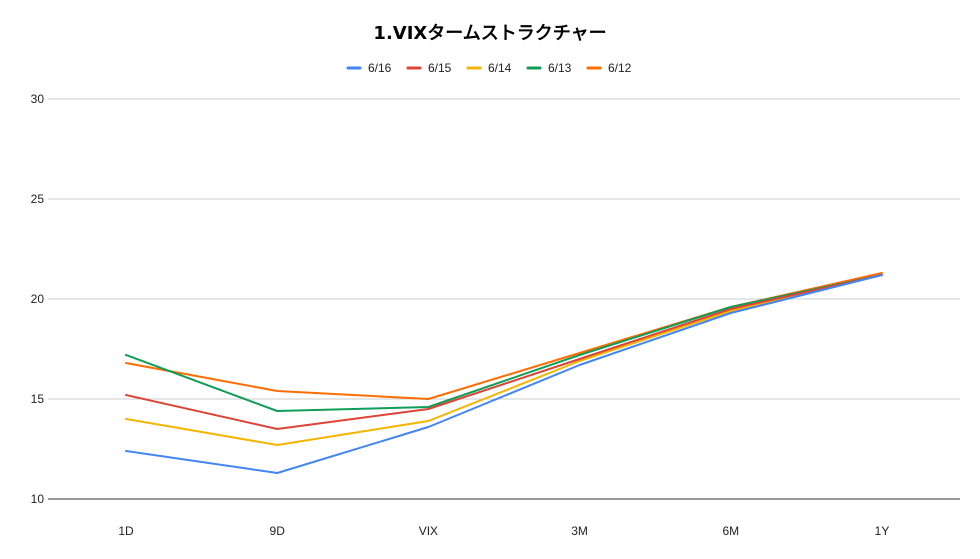 This screenshot has width=980, height=559. I want to click on x-tick-label: 1Y, so click(882, 531).